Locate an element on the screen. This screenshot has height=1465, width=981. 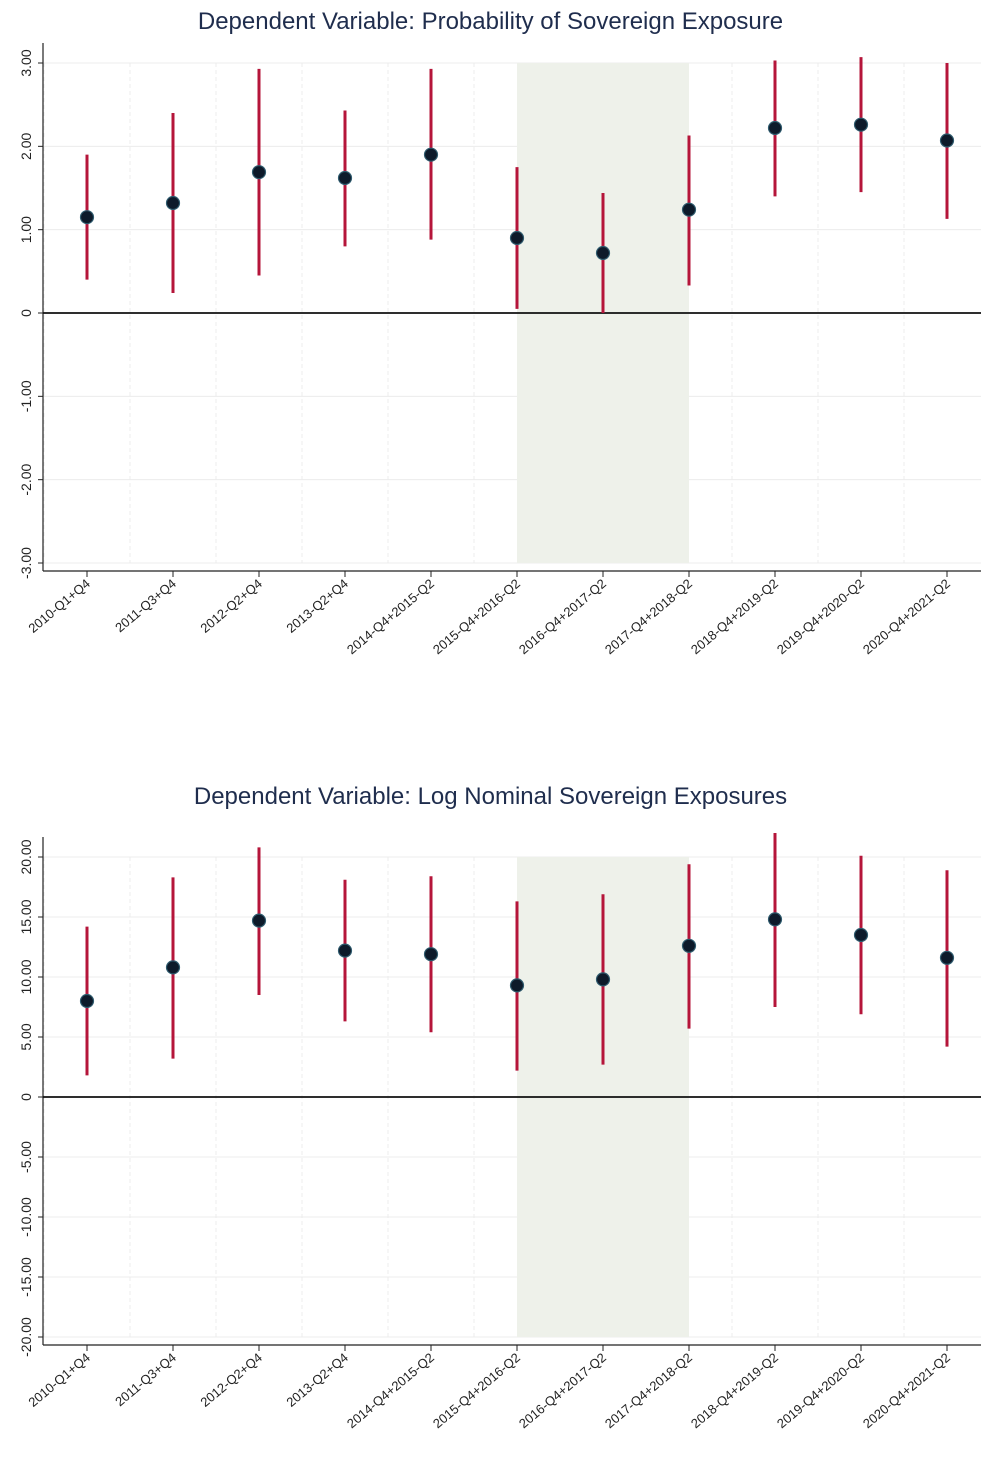
y-tick-label: 3.00 is located at coordinates (26, 62).